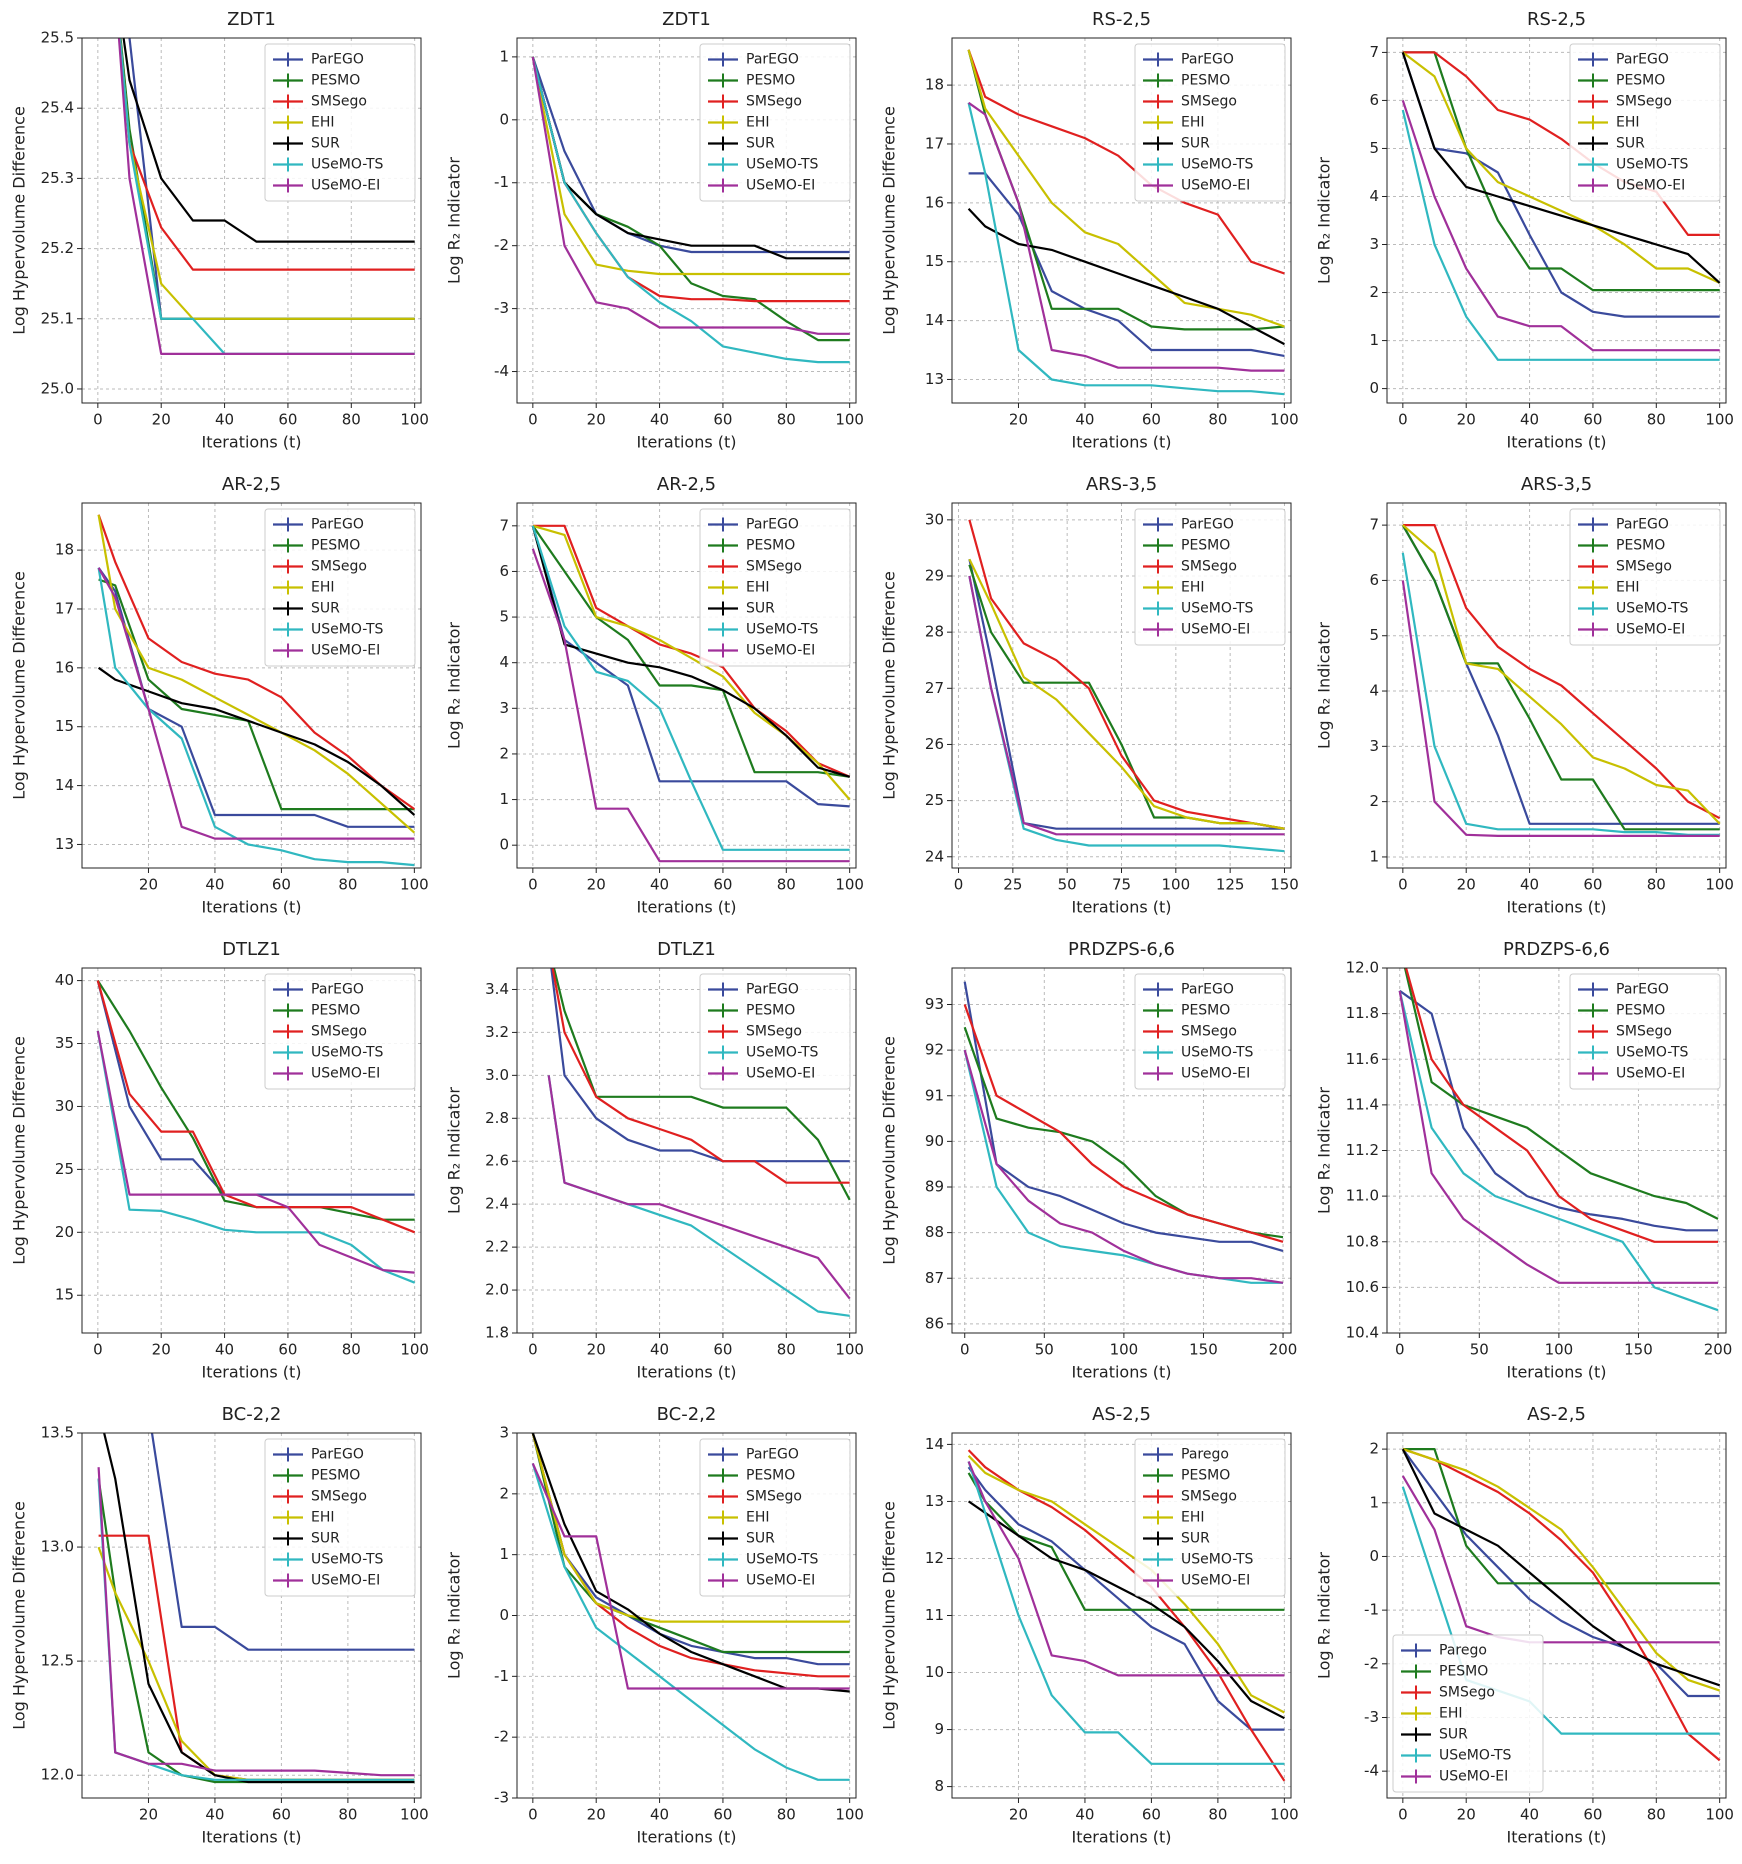 The width and height of the screenshot is (1742, 1864). Describe the element at coordinates (1374, 244) in the screenshot. I see `y-tick-label: 3` at that location.